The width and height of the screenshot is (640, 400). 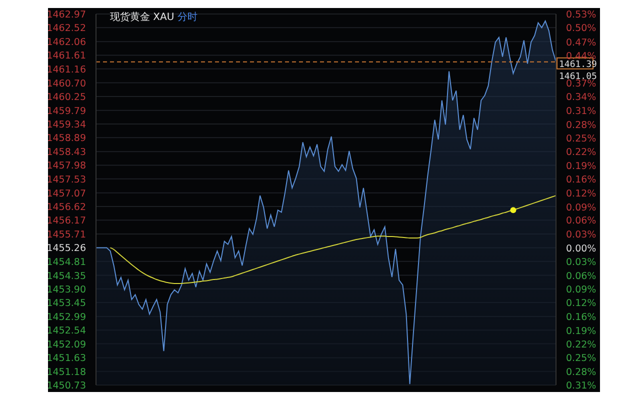 What do you see at coordinates (66, 344) in the screenshot?
I see `y-tick-label: 1452.09` at bounding box center [66, 344].